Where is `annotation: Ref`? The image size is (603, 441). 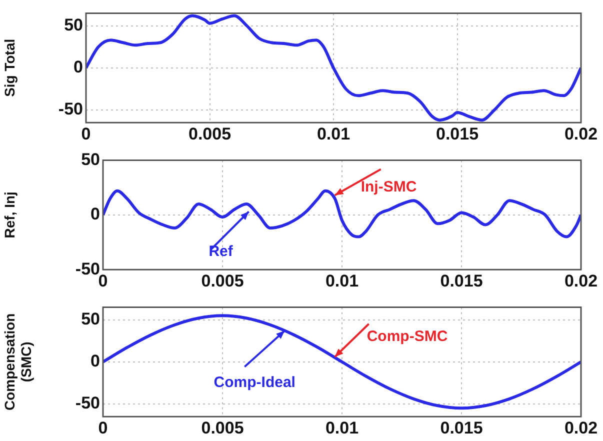 annotation: Ref is located at coordinates (221, 251).